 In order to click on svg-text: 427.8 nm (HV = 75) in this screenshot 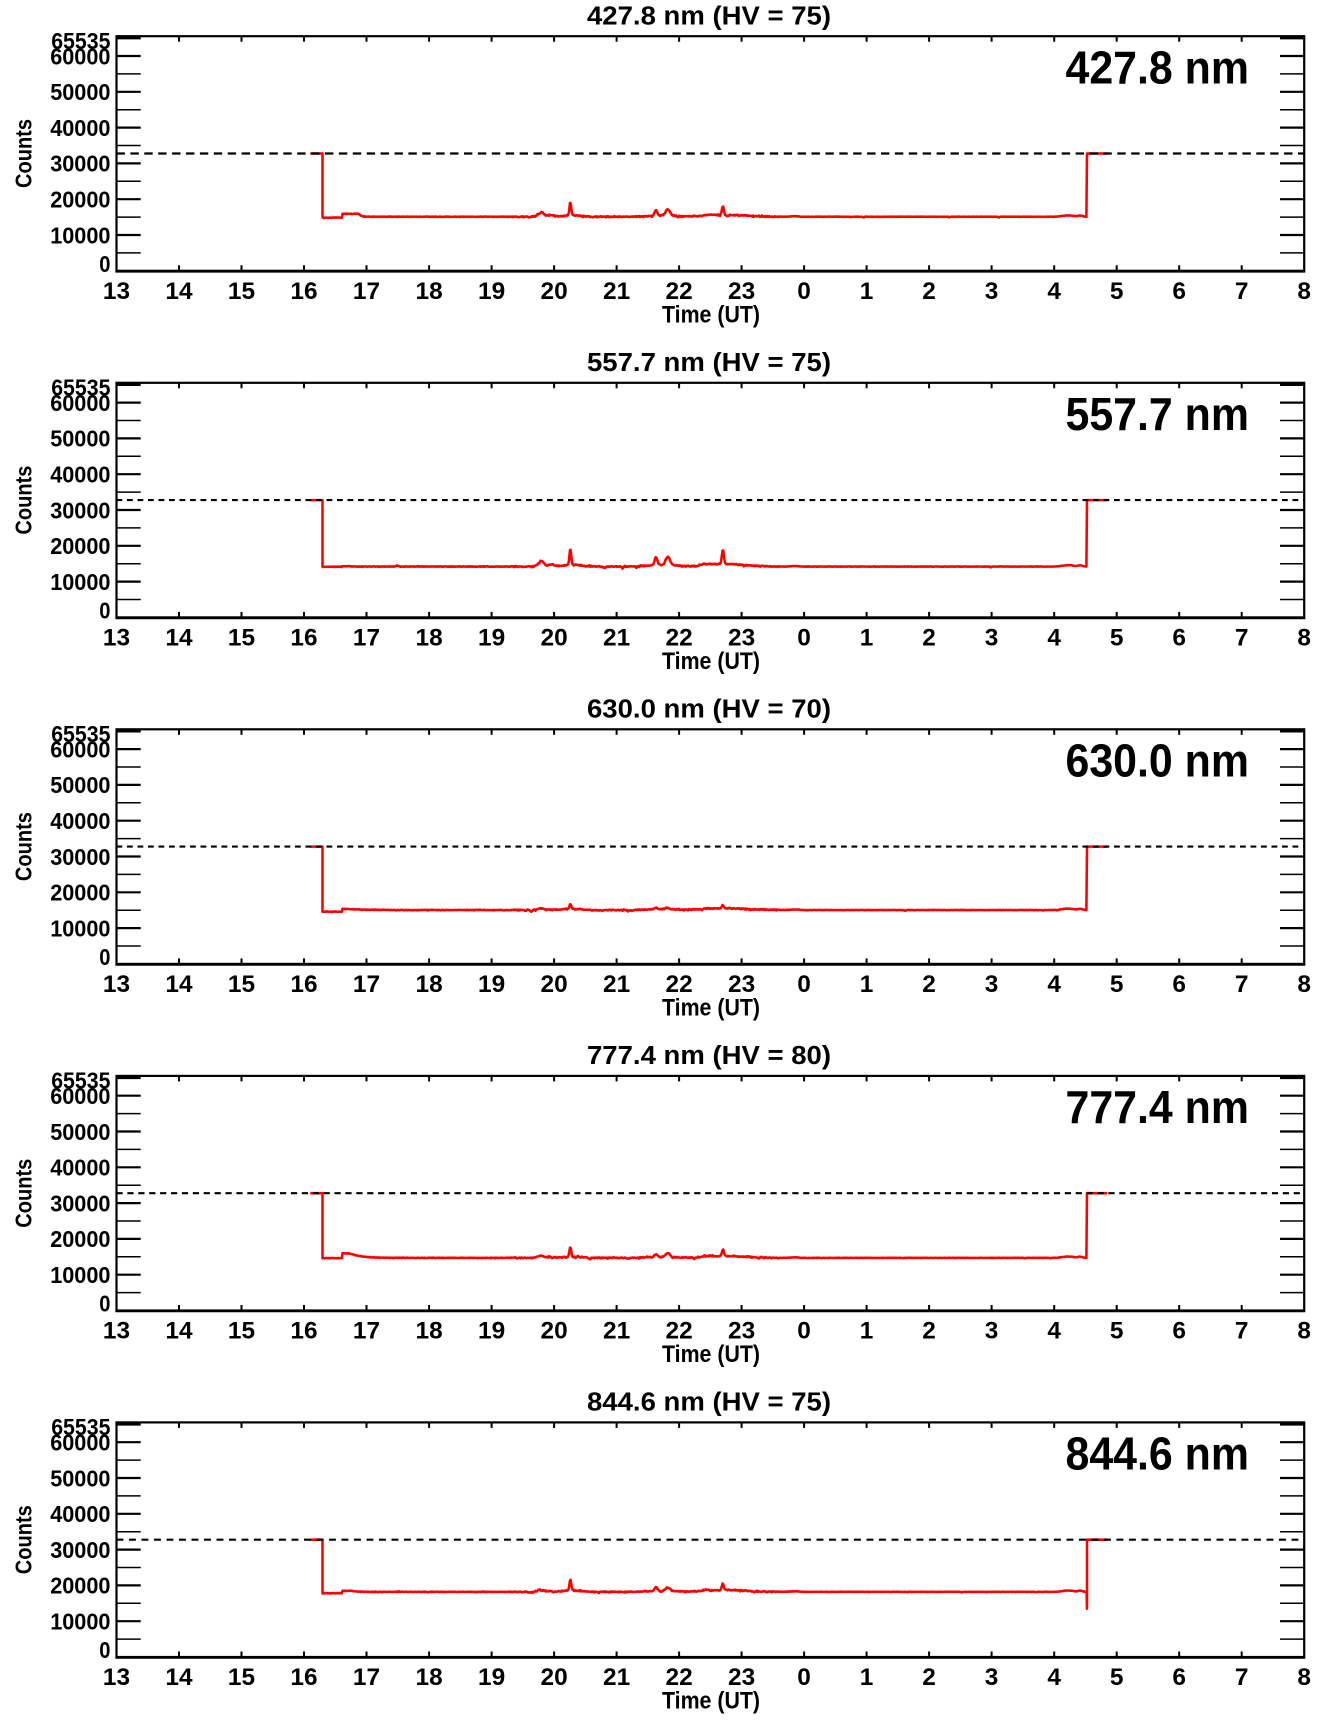, I will do `click(709, 17)`.